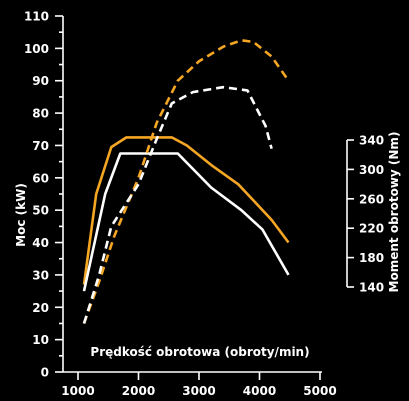  What do you see at coordinates (40, 211) in the screenshot?
I see `y-tick-label: 50` at bounding box center [40, 211].